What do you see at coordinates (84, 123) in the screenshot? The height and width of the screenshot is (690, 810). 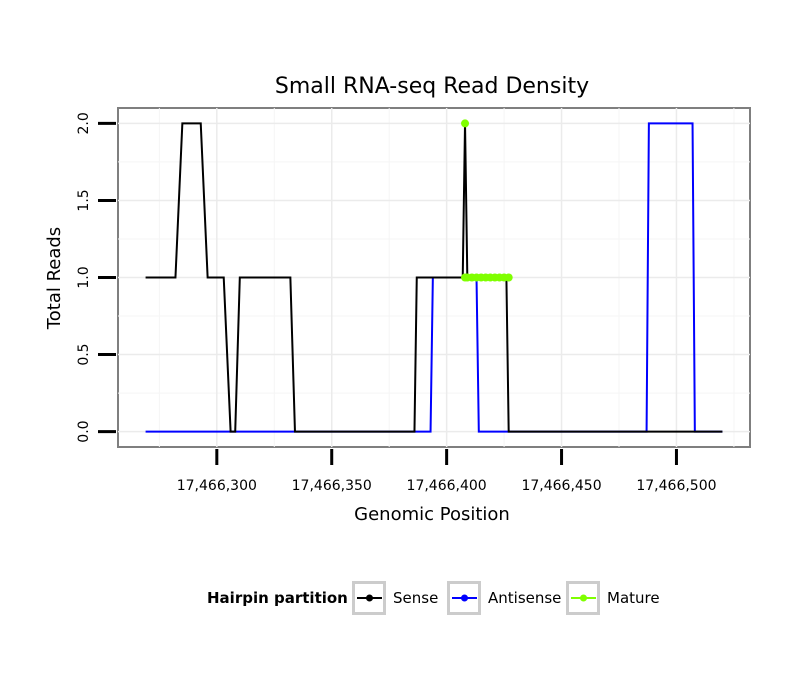 I see `y-tick-label: 2.0` at bounding box center [84, 123].